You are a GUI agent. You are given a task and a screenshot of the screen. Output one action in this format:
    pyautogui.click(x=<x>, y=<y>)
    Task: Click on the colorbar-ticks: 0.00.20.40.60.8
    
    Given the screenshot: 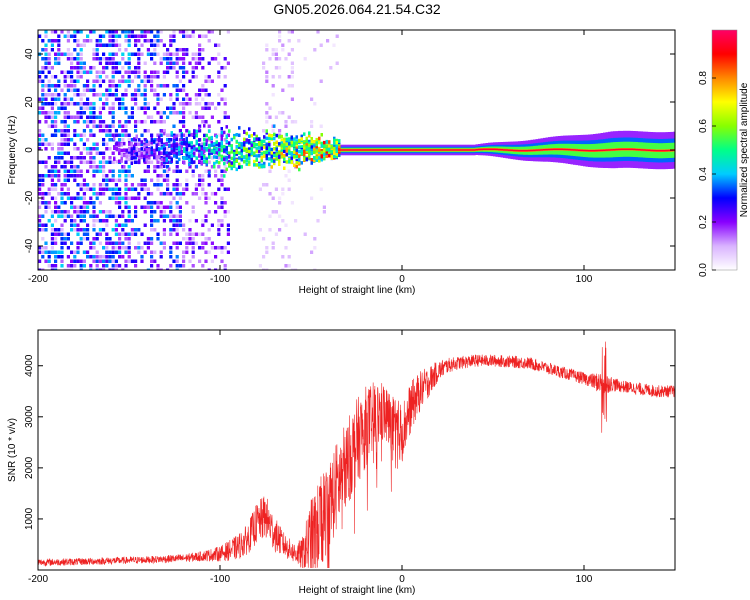 What is the action you would take?
    pyautogui.click(x=707, y=174)
    